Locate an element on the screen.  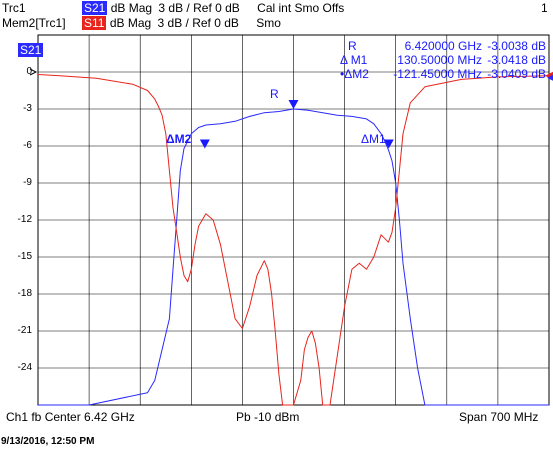
trace1-cal: Cal int Smo Offs is located at coordinates (301, 8).